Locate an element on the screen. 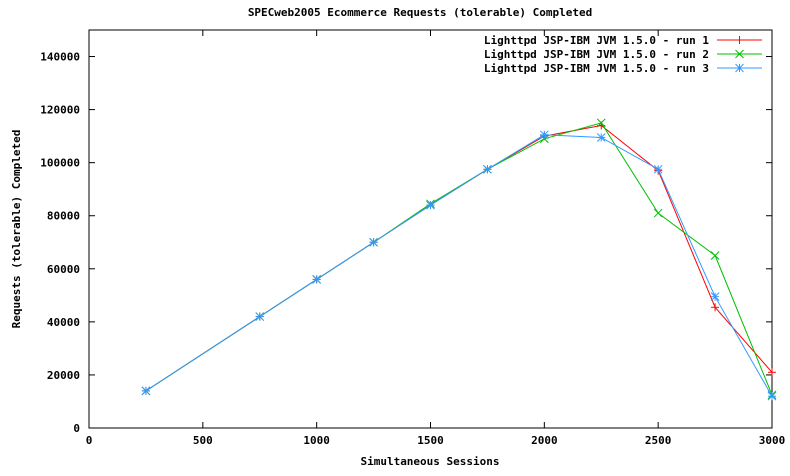  legend-label: Lighttpd JSP-IBM JVM 1.5.0 - run 1 is located at coordinates (597, 40).